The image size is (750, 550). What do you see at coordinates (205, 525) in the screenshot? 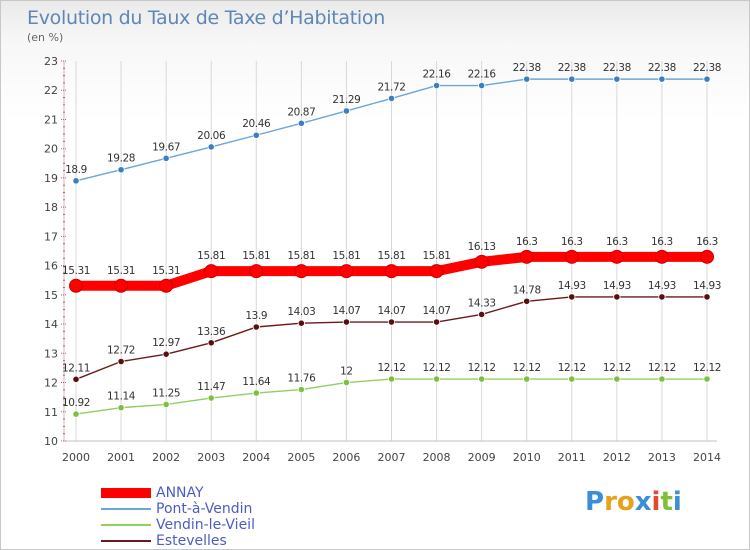
I see `legend-label: Vendin-le-Vieil` at bounding box center [205, 525].